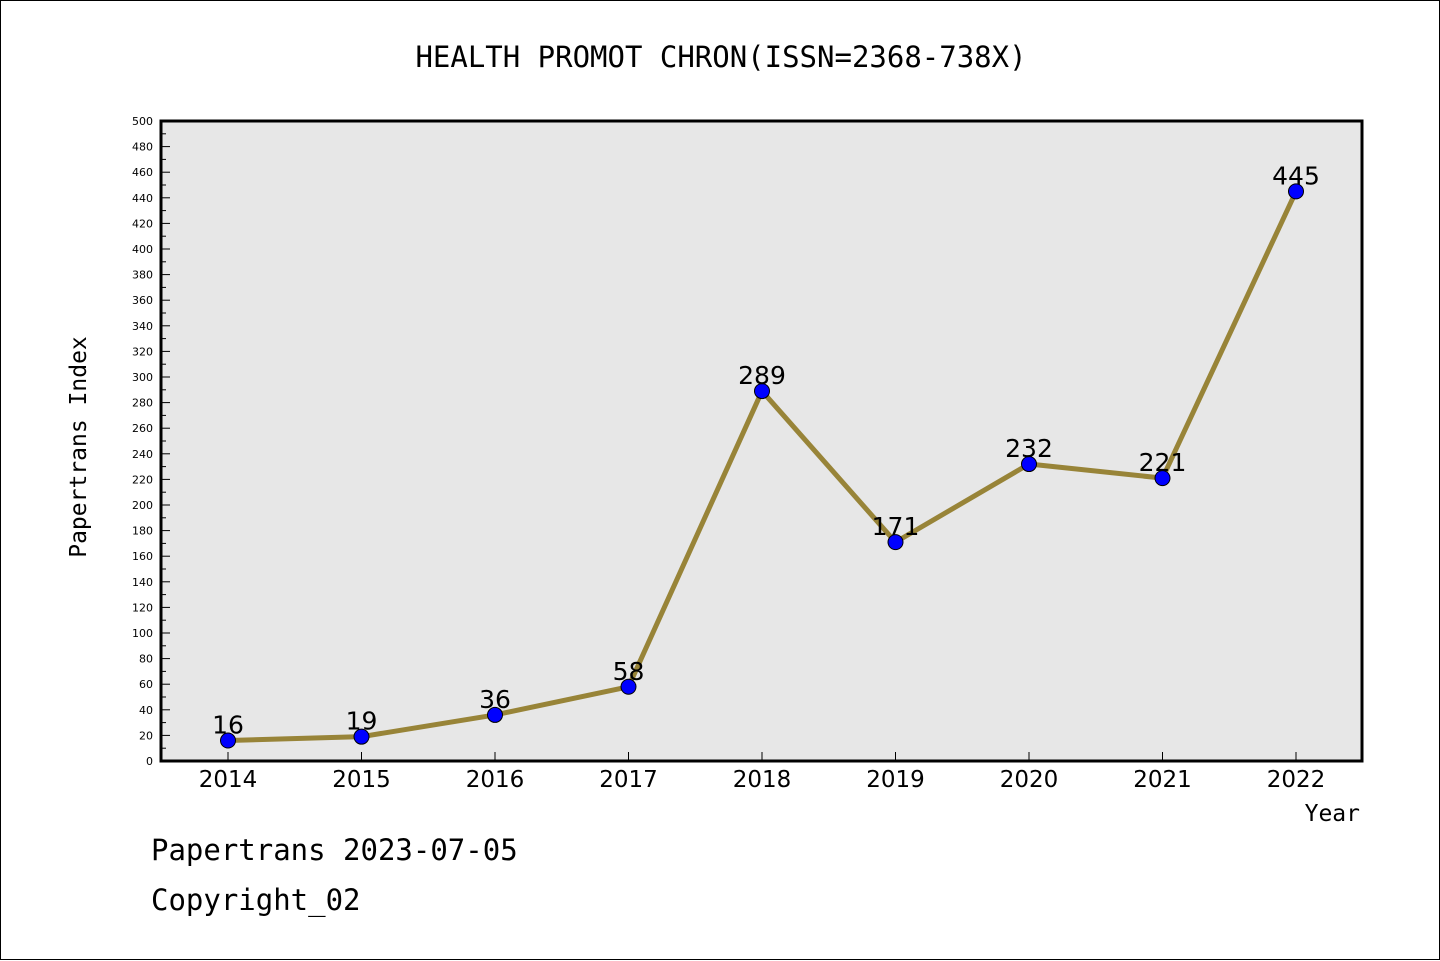  Describe the element at coordinates (142, 172) in the screenshot. I see `y-tick-label: 460` at that location.